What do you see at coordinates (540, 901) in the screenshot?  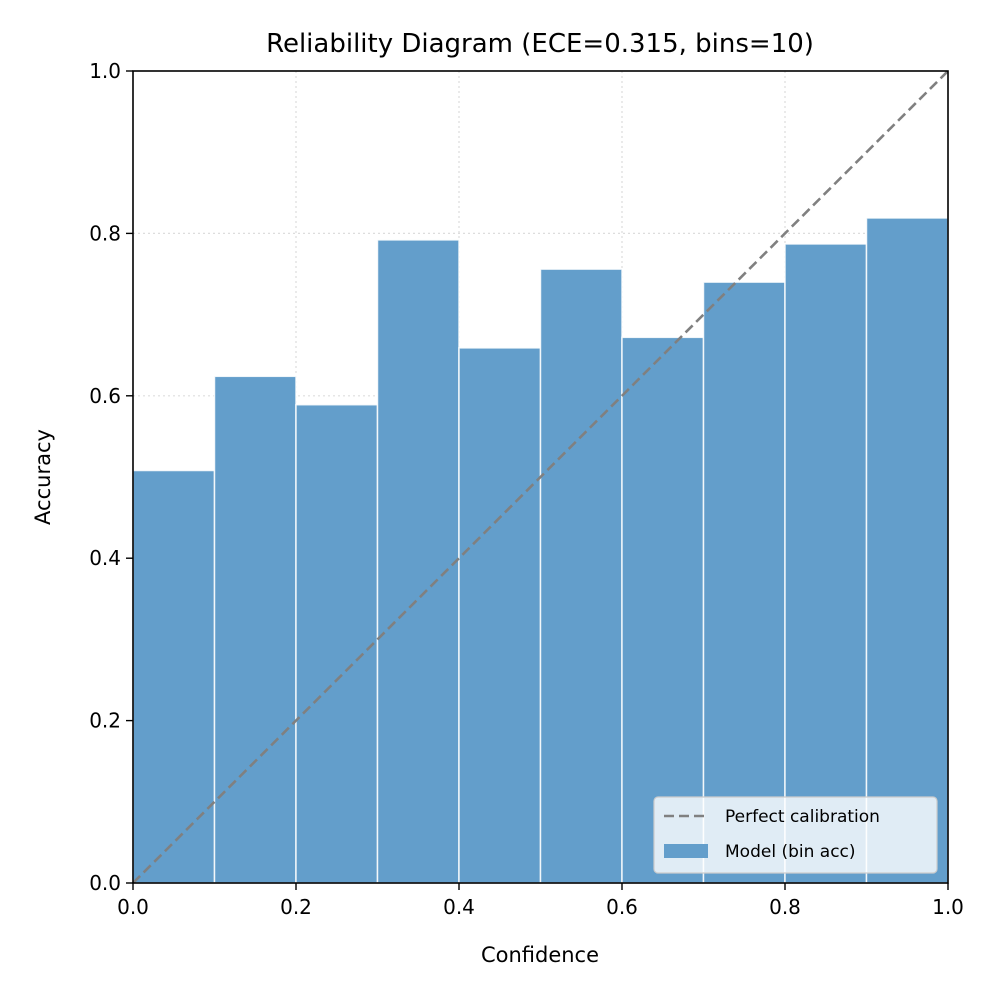 I see `x-axis-ticks: 0.0 0.2 0.4 0.6 0.8 1.0` at bounding box center [540, 901].